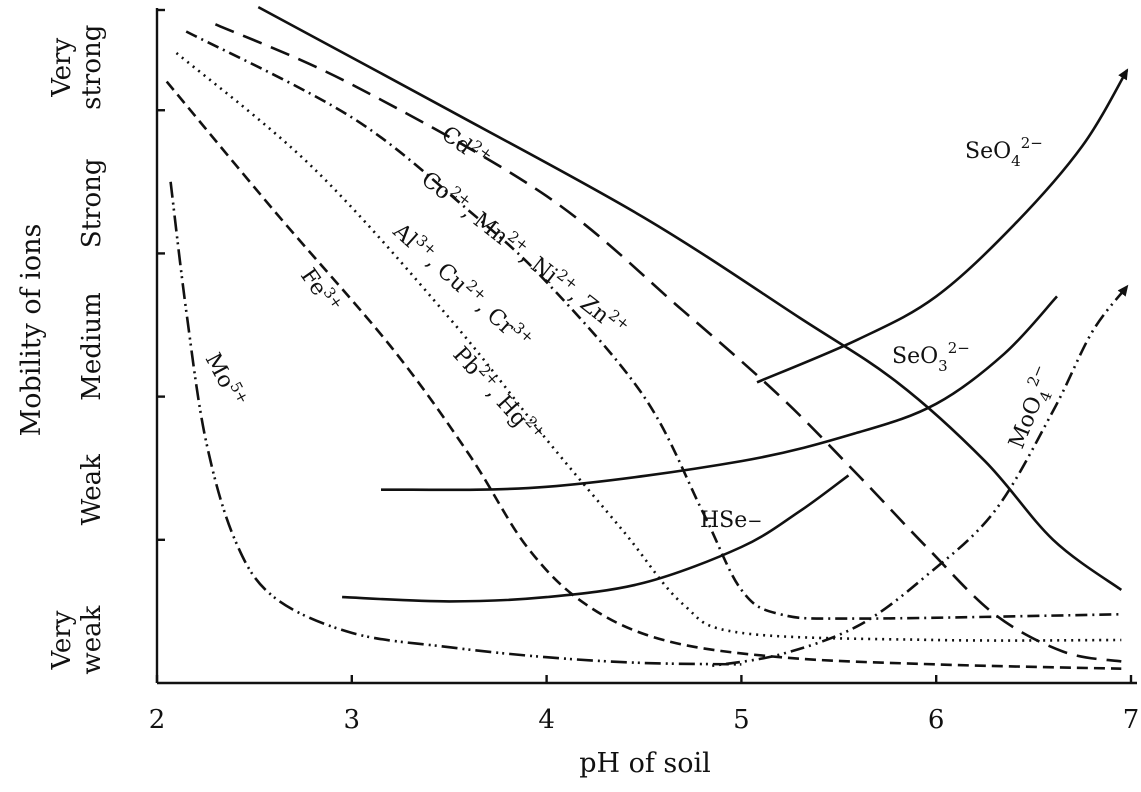 Image resolution: width=1141 pixels, height=792 pixels. What do you see at coordinates (226, 379) in the screenshot?
I see `label-mo5: Mo5+` at bounding box center [226, 379].